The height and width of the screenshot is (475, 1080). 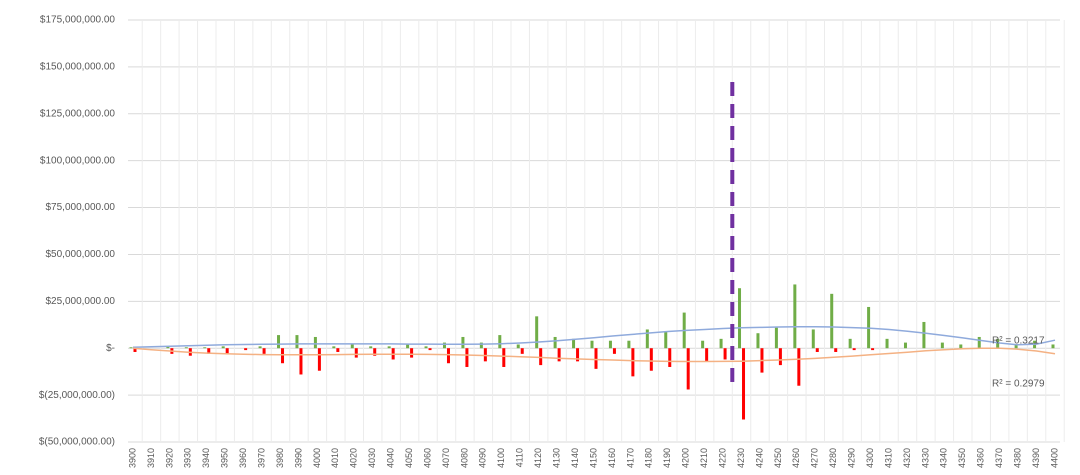 I want to click on y-tick-label: $150,000,000.00, so click(x=78, y=67).